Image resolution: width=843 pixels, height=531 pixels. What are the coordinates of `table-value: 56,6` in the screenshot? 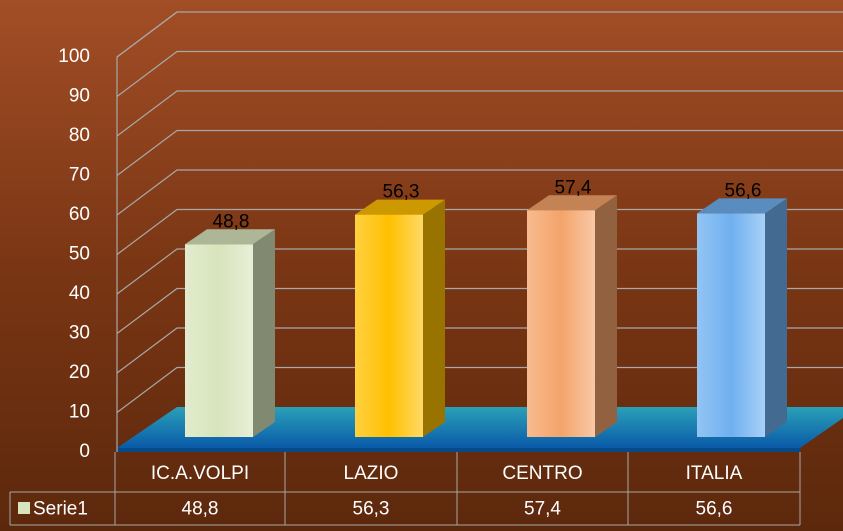 It's located at (714, 509).